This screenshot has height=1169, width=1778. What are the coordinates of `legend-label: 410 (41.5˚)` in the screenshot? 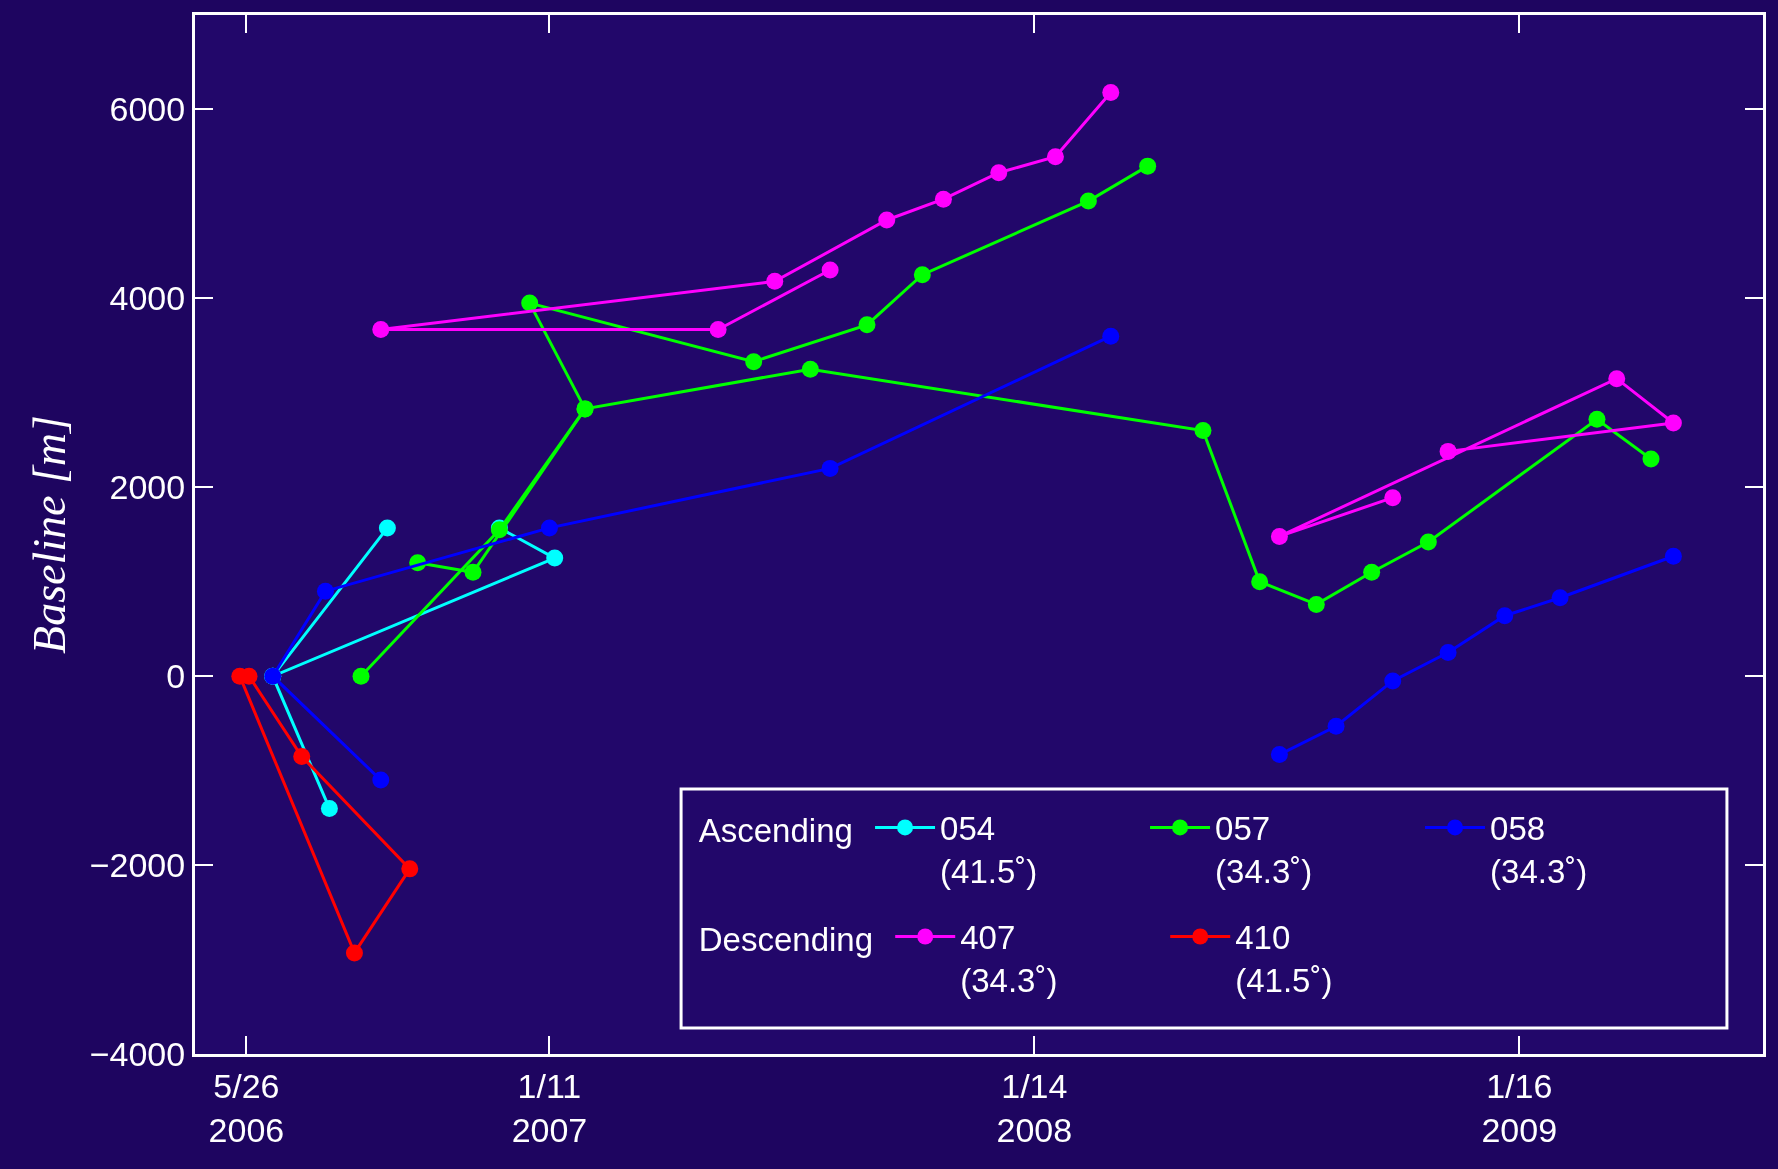 It's located at (1284, 959).